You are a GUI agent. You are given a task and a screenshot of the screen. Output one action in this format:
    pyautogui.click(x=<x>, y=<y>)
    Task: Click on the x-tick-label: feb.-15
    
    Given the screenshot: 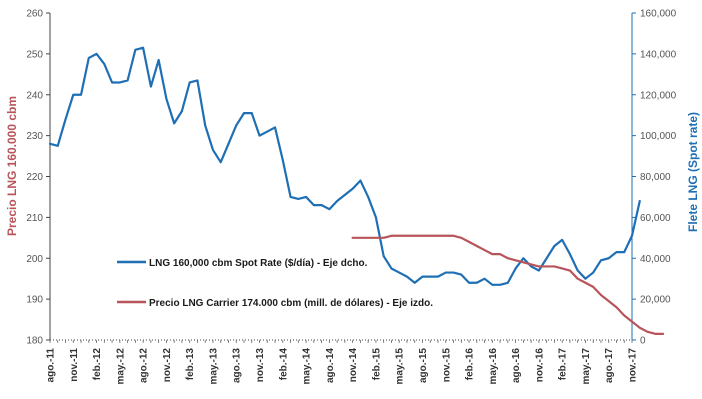 What is the action you would take?
    pyautogui.click(x=376, y=364)
    